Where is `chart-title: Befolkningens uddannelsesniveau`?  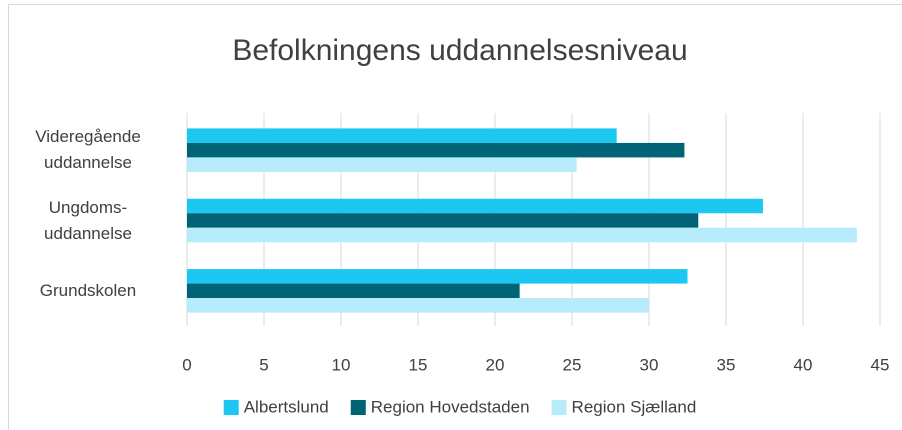
chart-title: Befolkningens uddannelsesniveau is located at coordinates (459, 50).